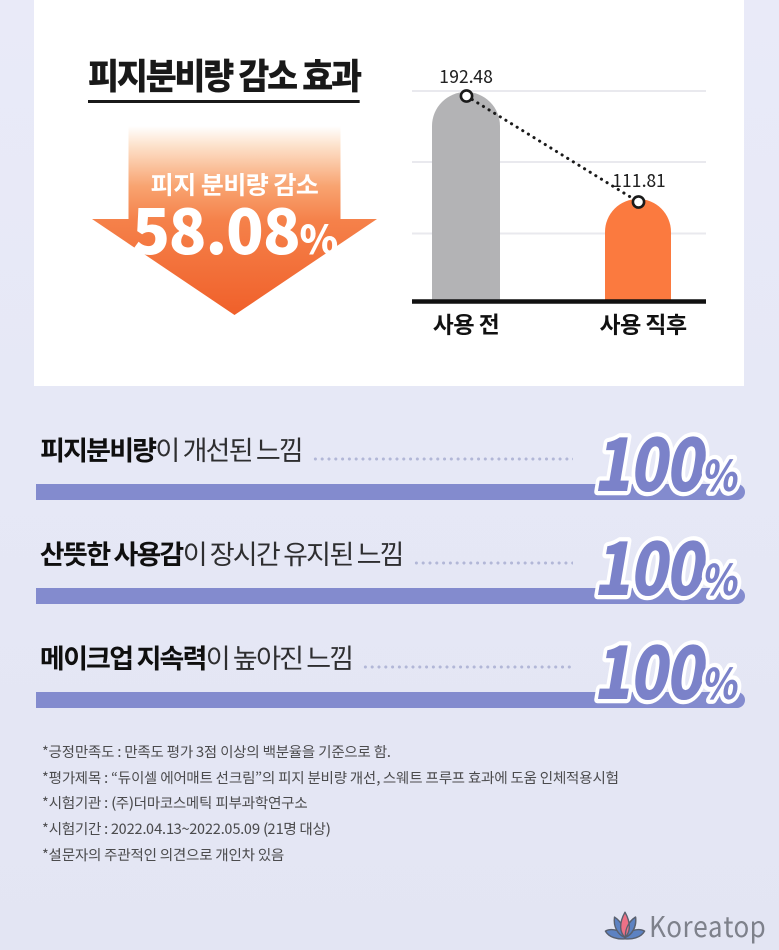  Describe the element at coordinates (172, 448) in the screenshot. I see `row-statement: 피지분비량이 개선된 느낌` at that location.